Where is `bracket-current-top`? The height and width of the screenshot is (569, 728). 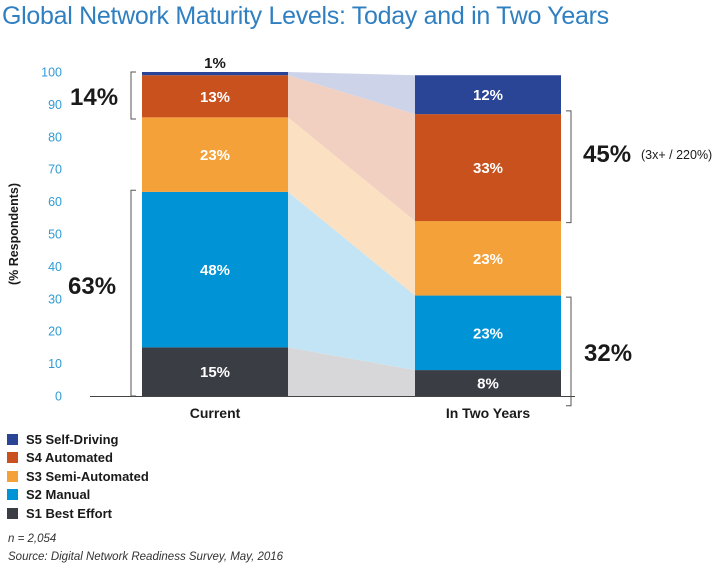 bracket-current-top is located at coordinates (133, 95).